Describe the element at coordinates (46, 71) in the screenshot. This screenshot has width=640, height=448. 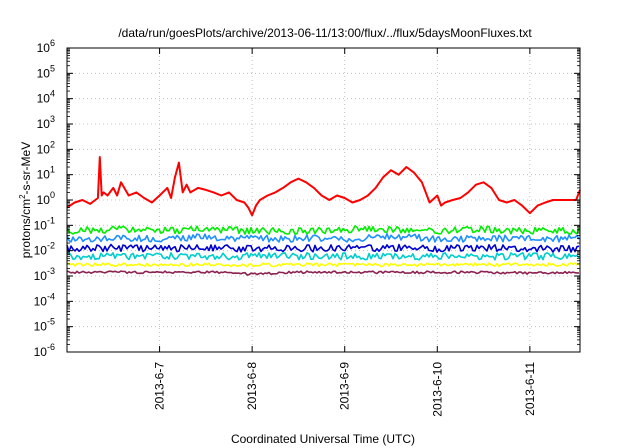
I see `y-tick-label: 10⁵` at that location.